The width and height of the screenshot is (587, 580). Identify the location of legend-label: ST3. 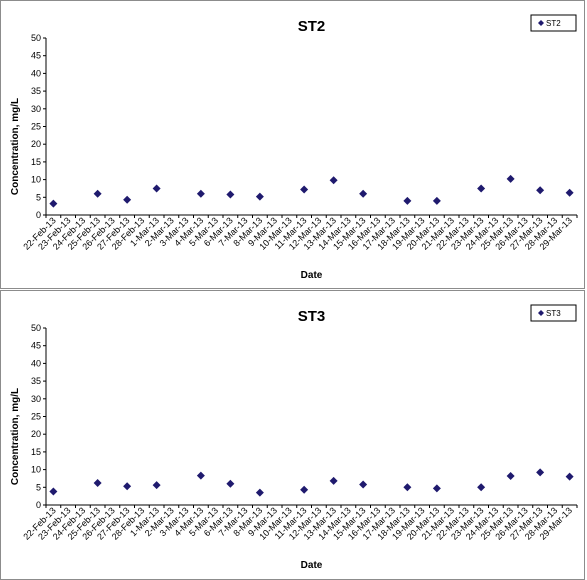
(553, 313).